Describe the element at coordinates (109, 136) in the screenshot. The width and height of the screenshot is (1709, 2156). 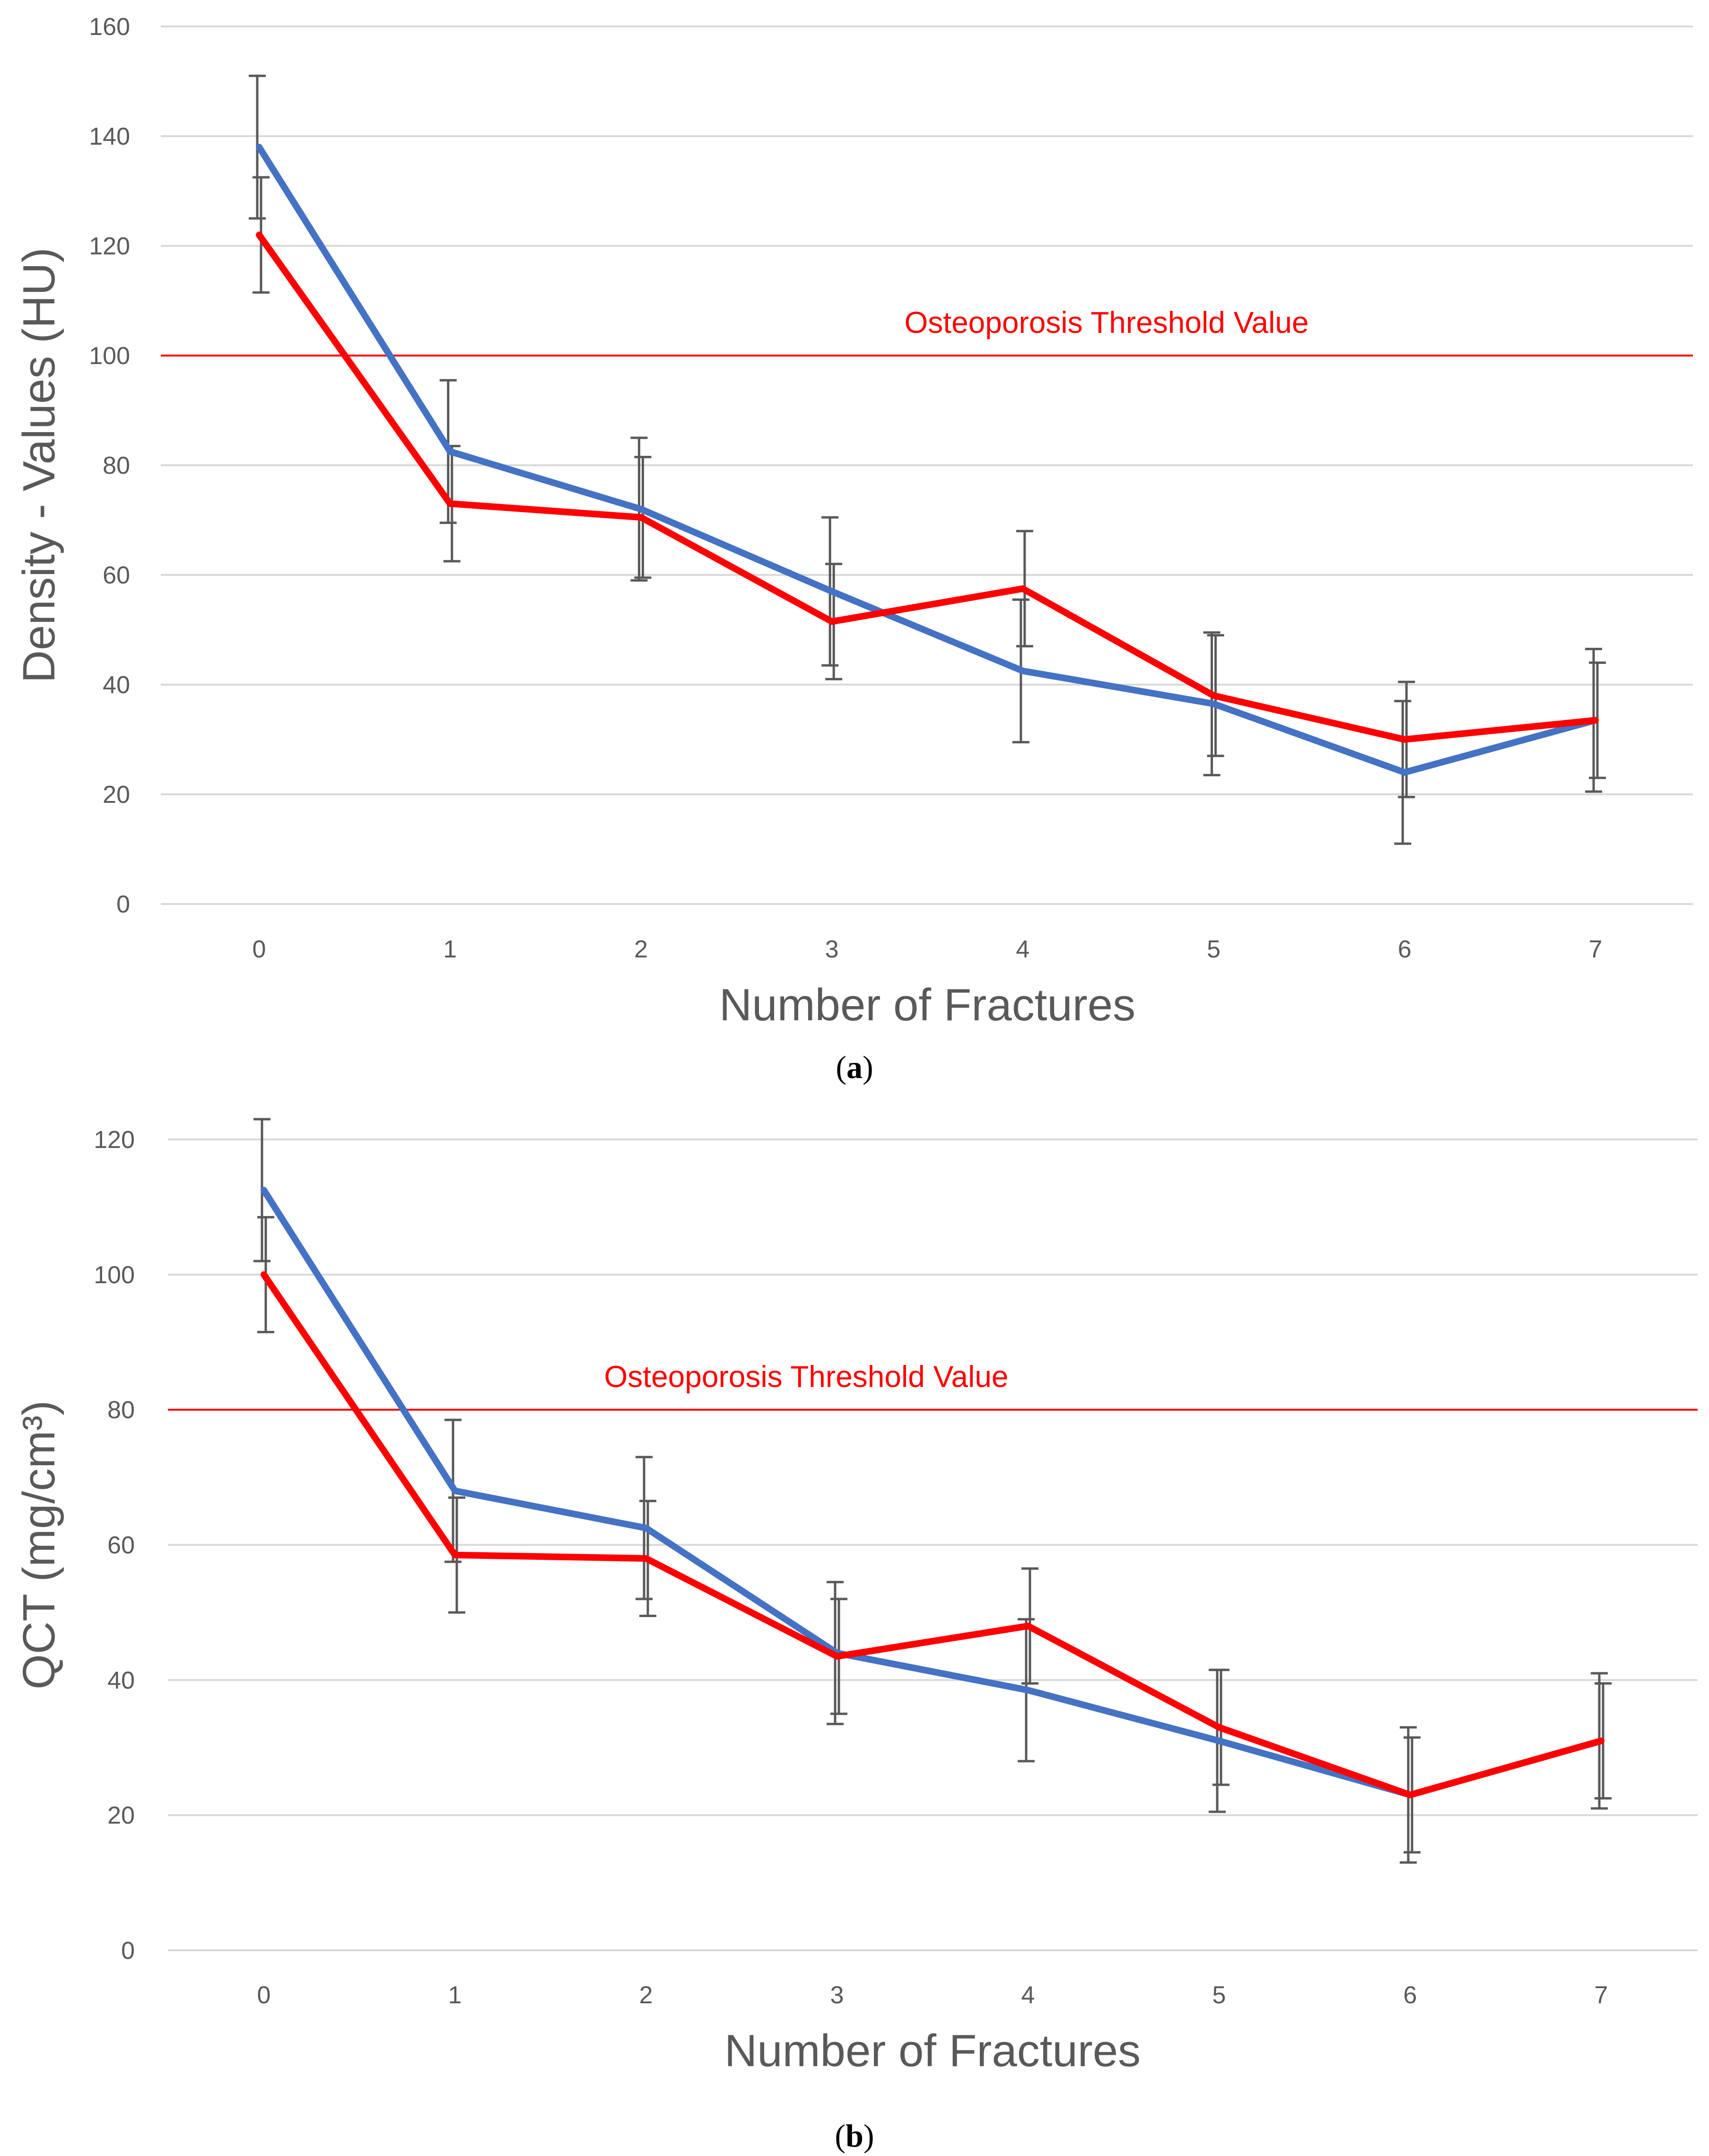
I see `y-tick-label: 140` at that location.